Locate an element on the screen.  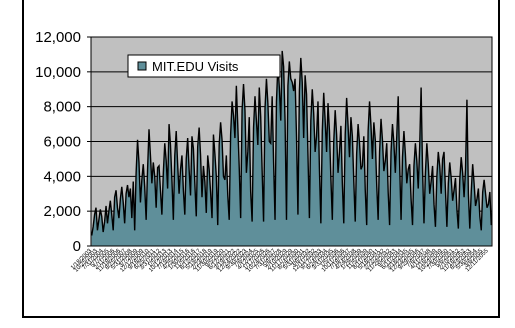
legend-box is located at coordinates (204, 66).